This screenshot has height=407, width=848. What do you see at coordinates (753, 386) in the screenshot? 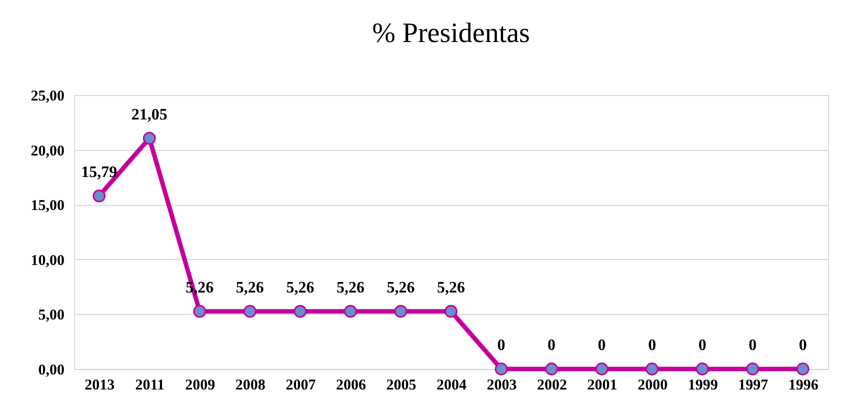
I see `x-tick-label: 1997` at bounding box center [753, 386].